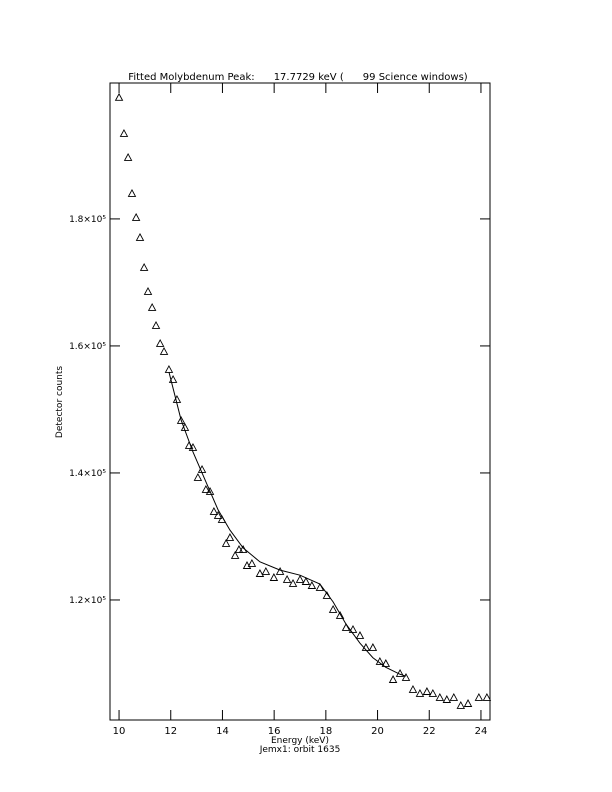 This screenshot has height=792, width=612. Describe the element at coordinates (87, 474) in the screenshot. I see `y-tick-label: 1.4×10⁵` at that location.